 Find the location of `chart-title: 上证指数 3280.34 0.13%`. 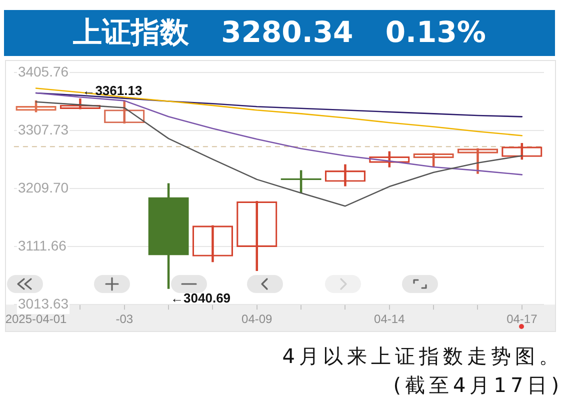

chart-title: 上证指数 3280.34 0.13% is located at coordinates (279, 32).